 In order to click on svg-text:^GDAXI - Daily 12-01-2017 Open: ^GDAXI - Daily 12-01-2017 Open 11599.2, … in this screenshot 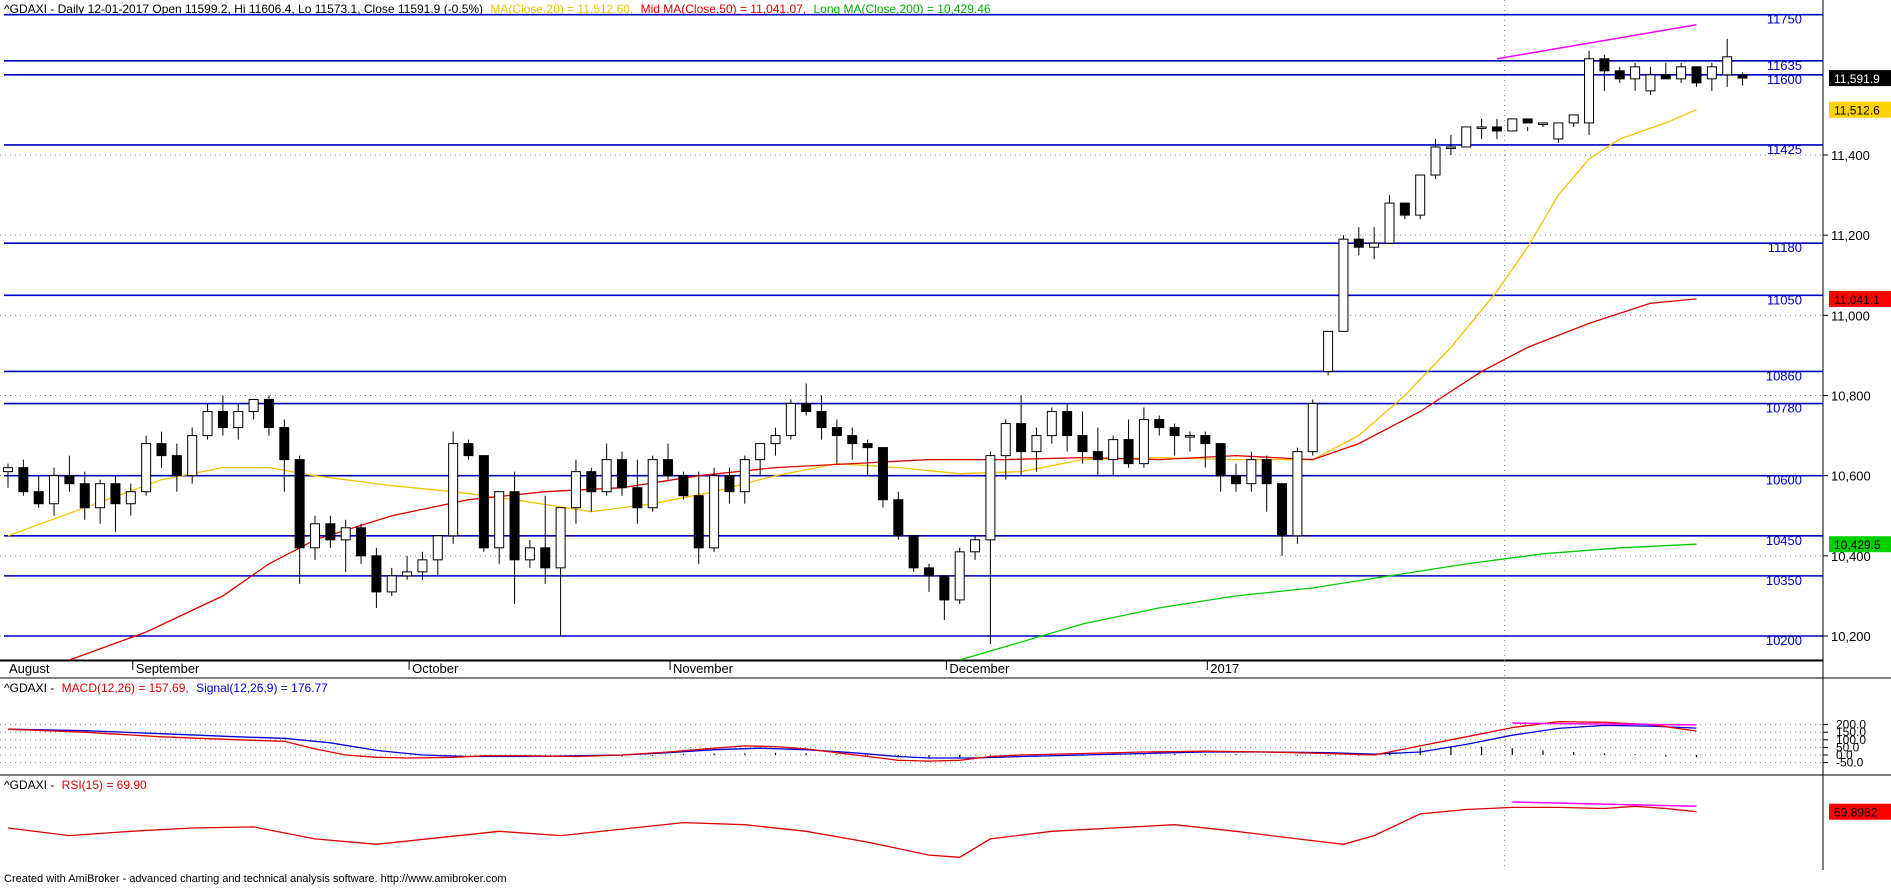, I will do `click(497, 9)`.